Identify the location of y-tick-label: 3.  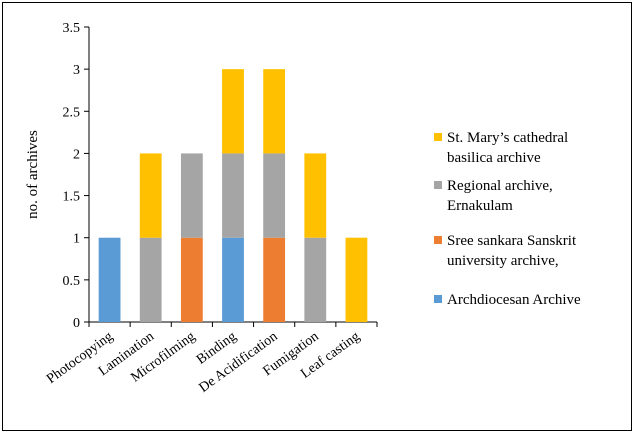
(76, 70).